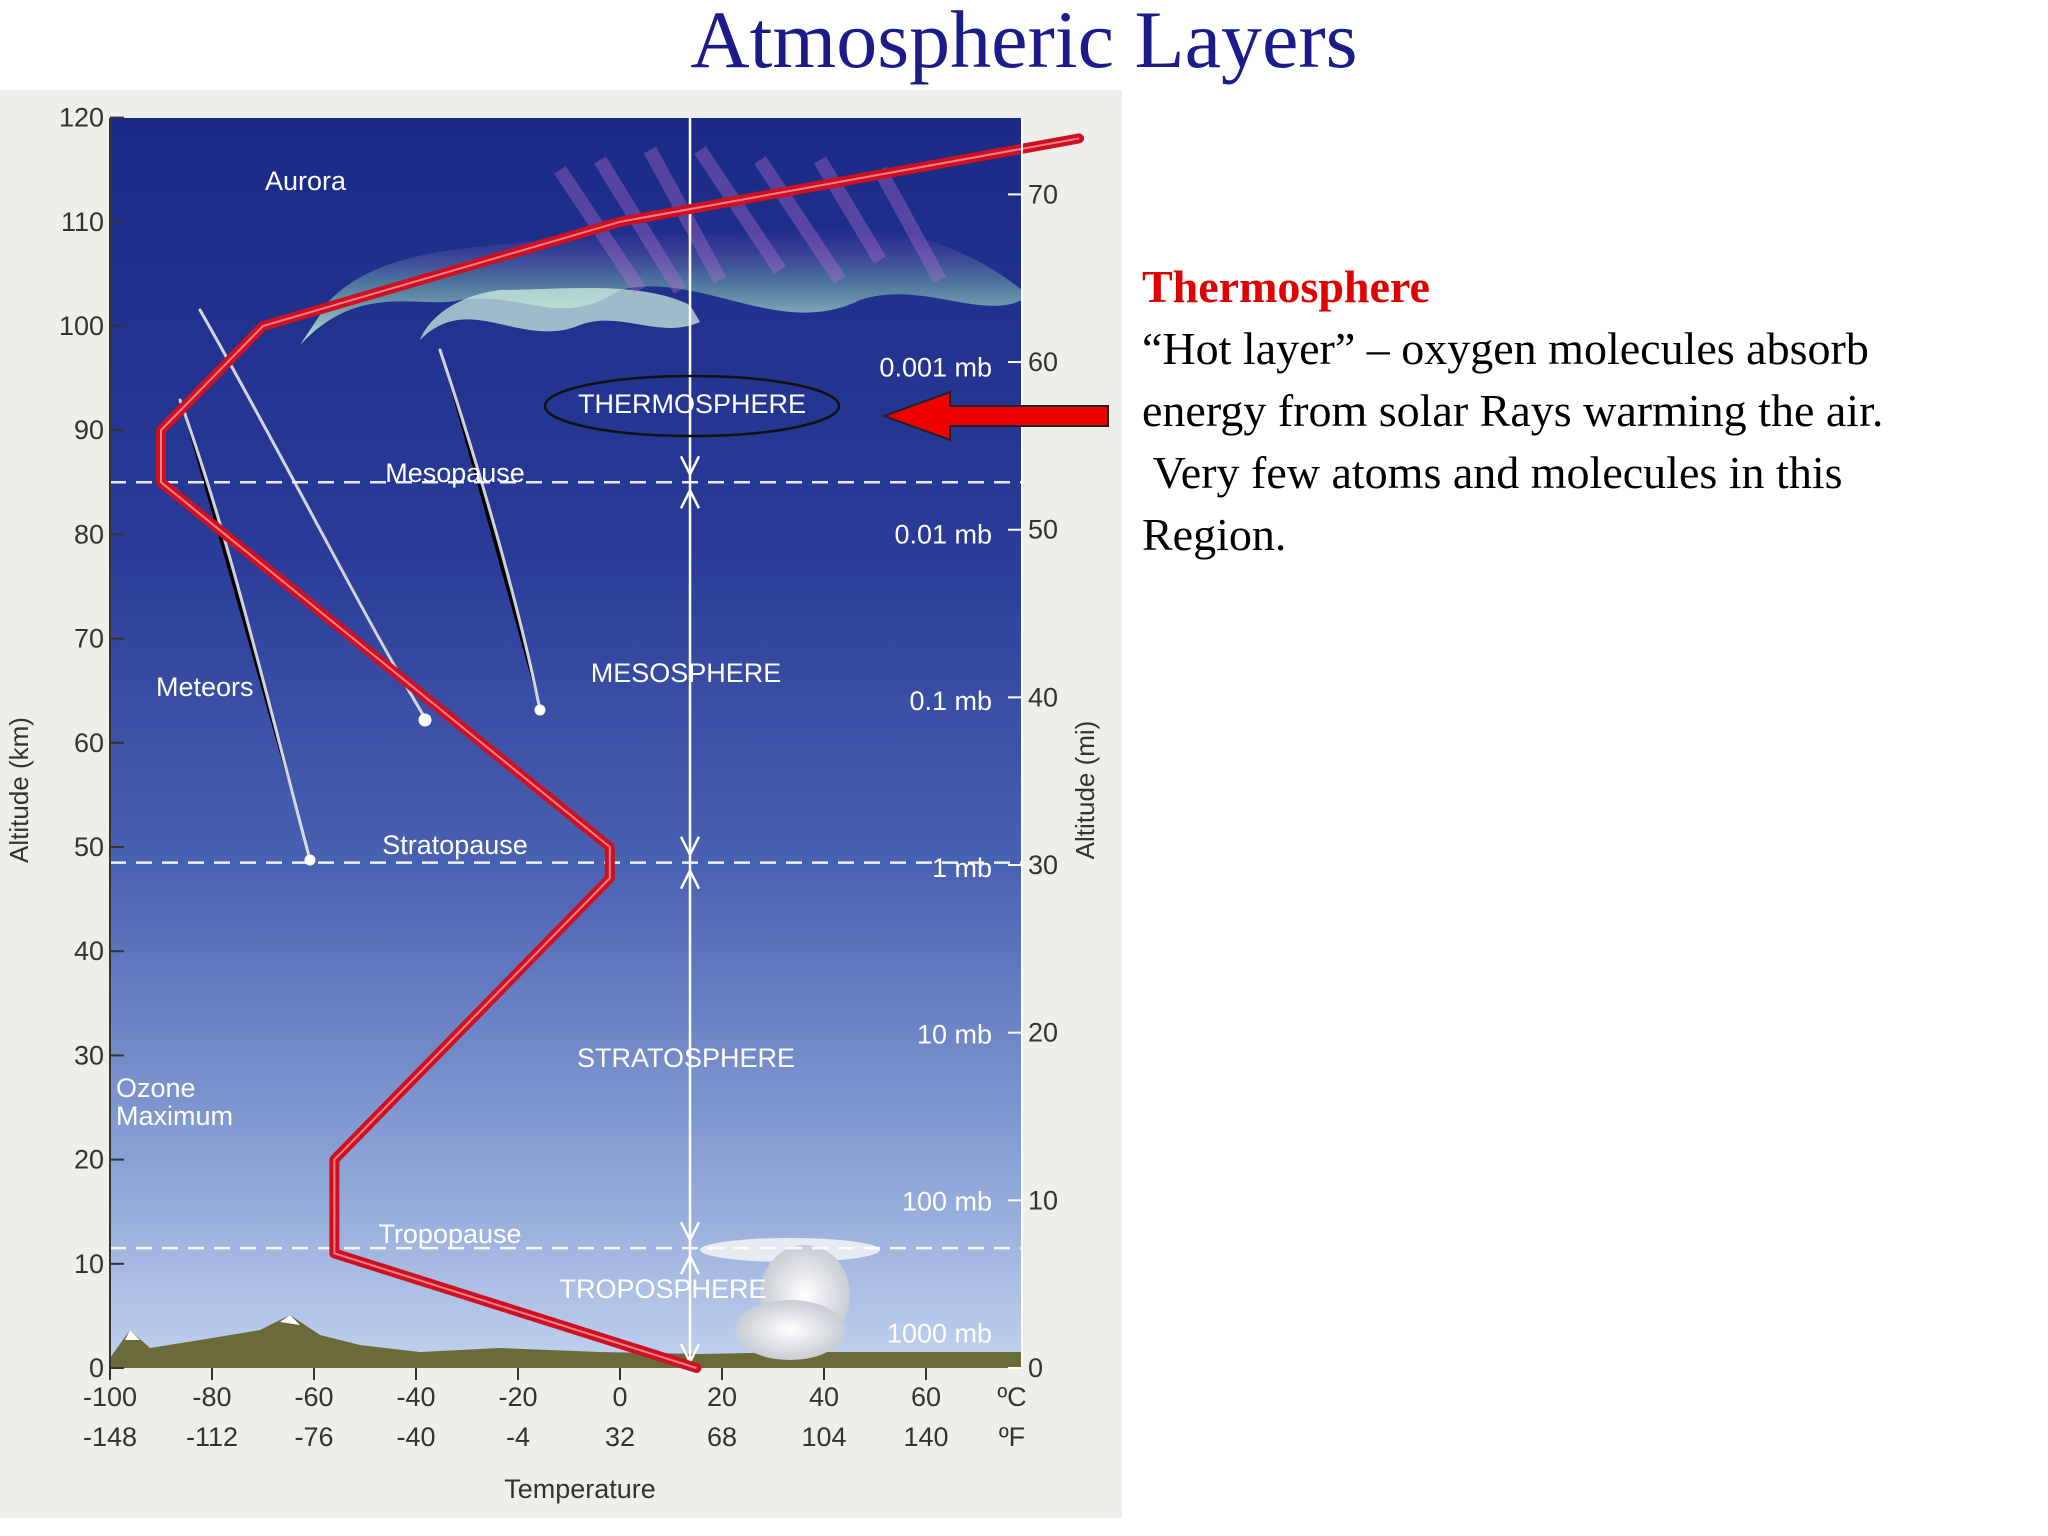  Describe the element at coordinates (1214, 534) in the screenshot. I see `description-line: Region.` at that location.